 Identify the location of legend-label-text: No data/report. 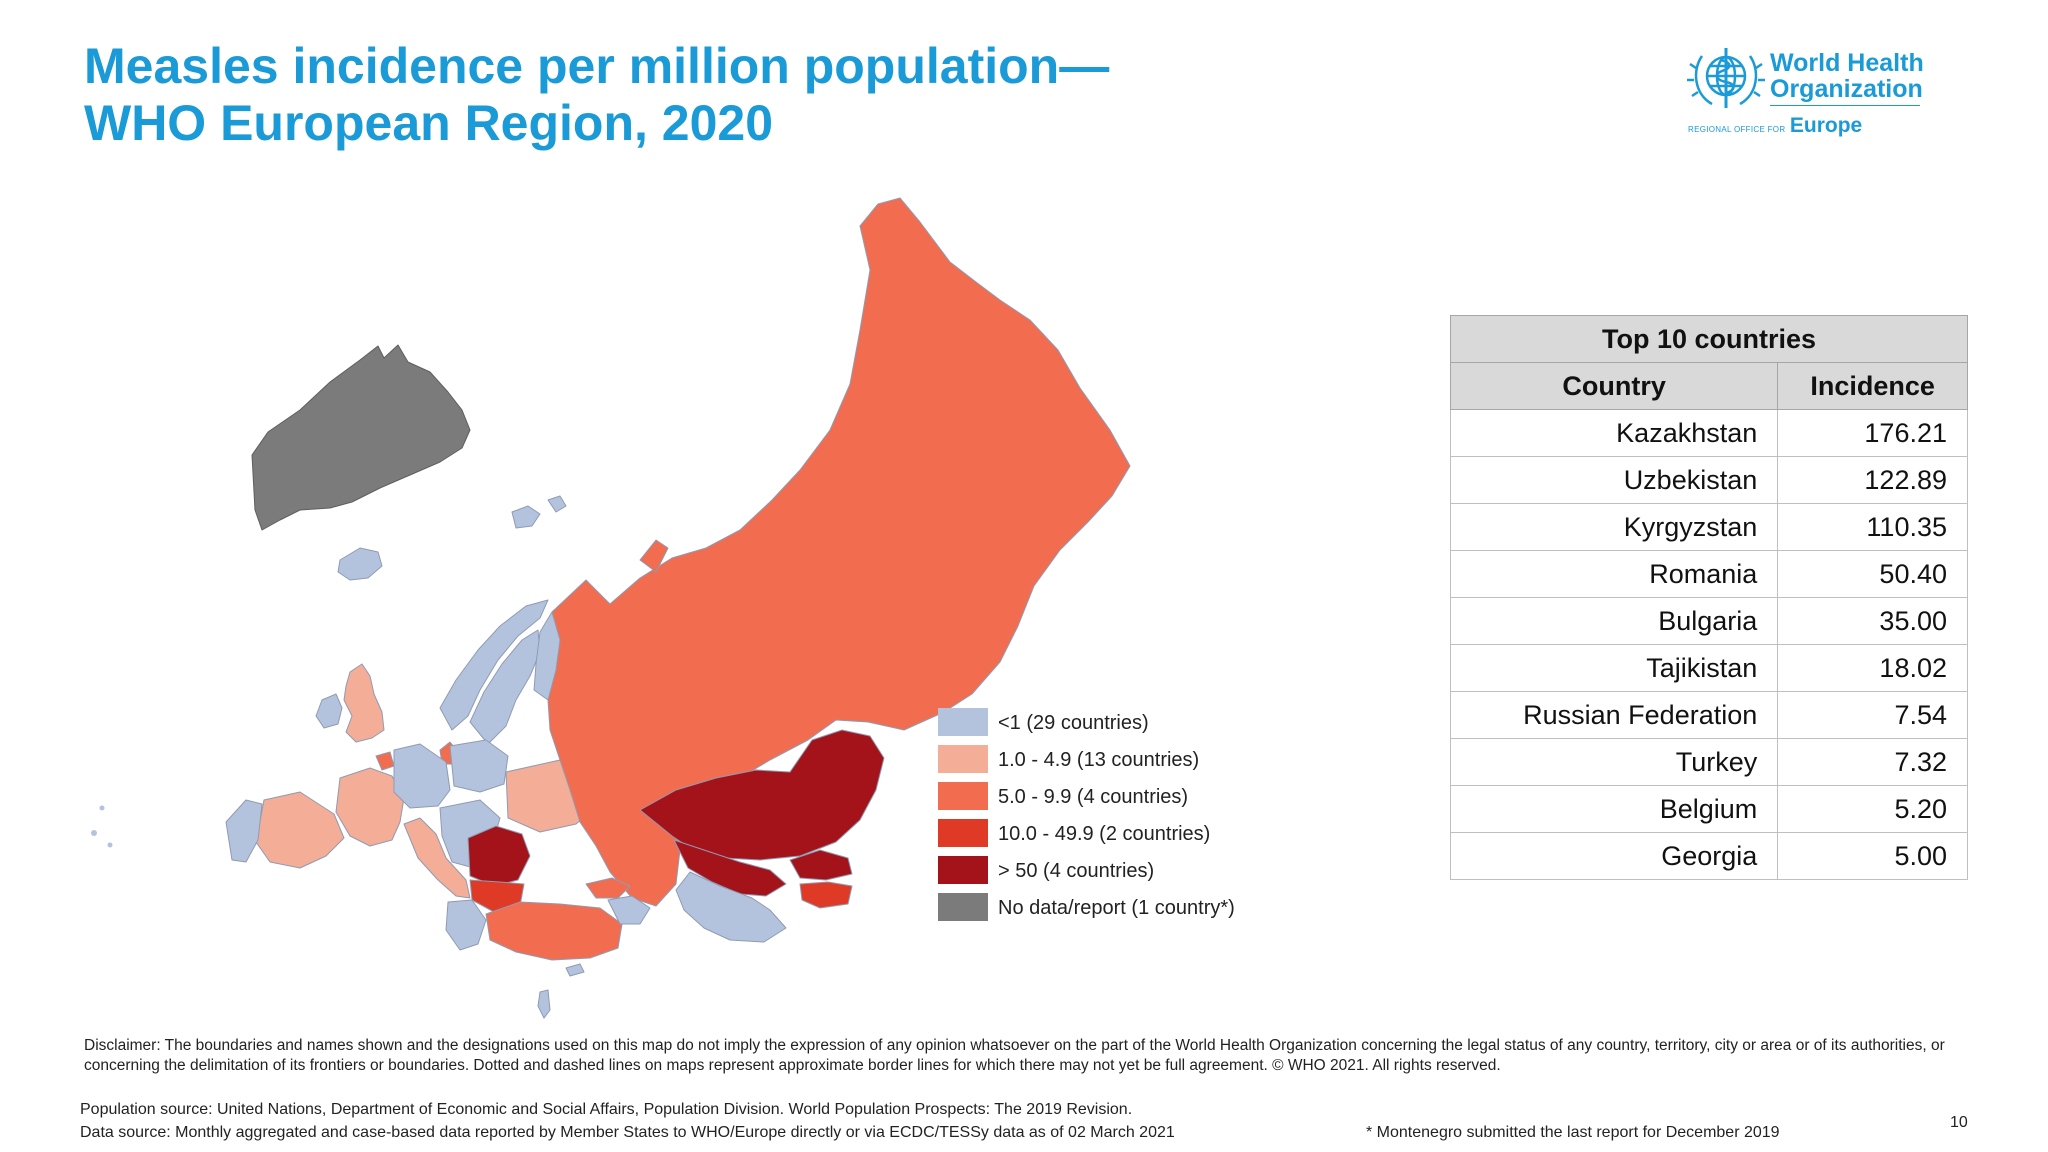
(1062, 908).